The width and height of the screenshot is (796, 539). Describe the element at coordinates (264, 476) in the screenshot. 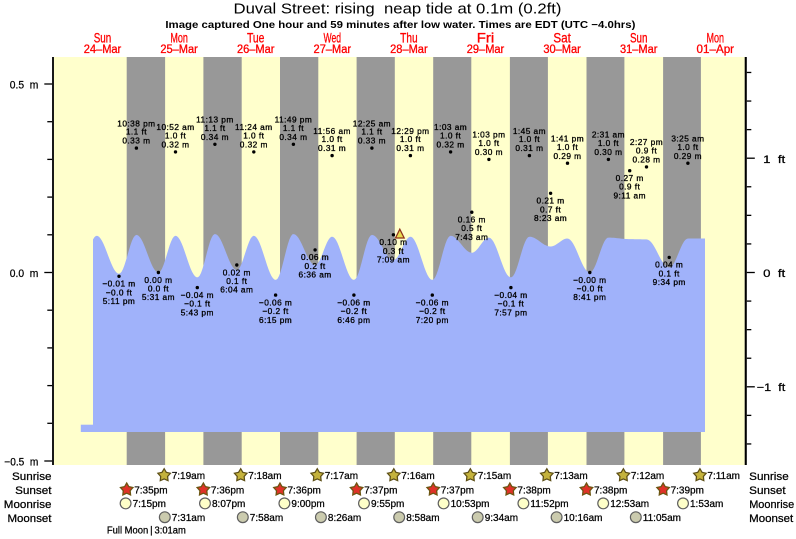

I see `svg-text: 7:18am` at that location.